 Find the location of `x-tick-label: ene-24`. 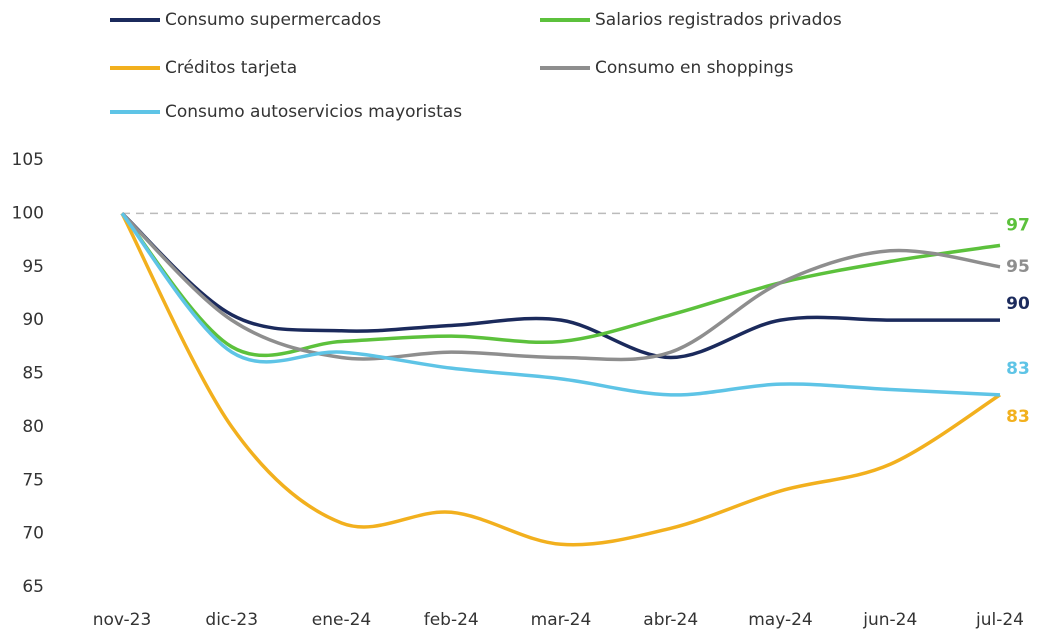

x-tick-label: ene-24 is located at coordinates (341, 620).